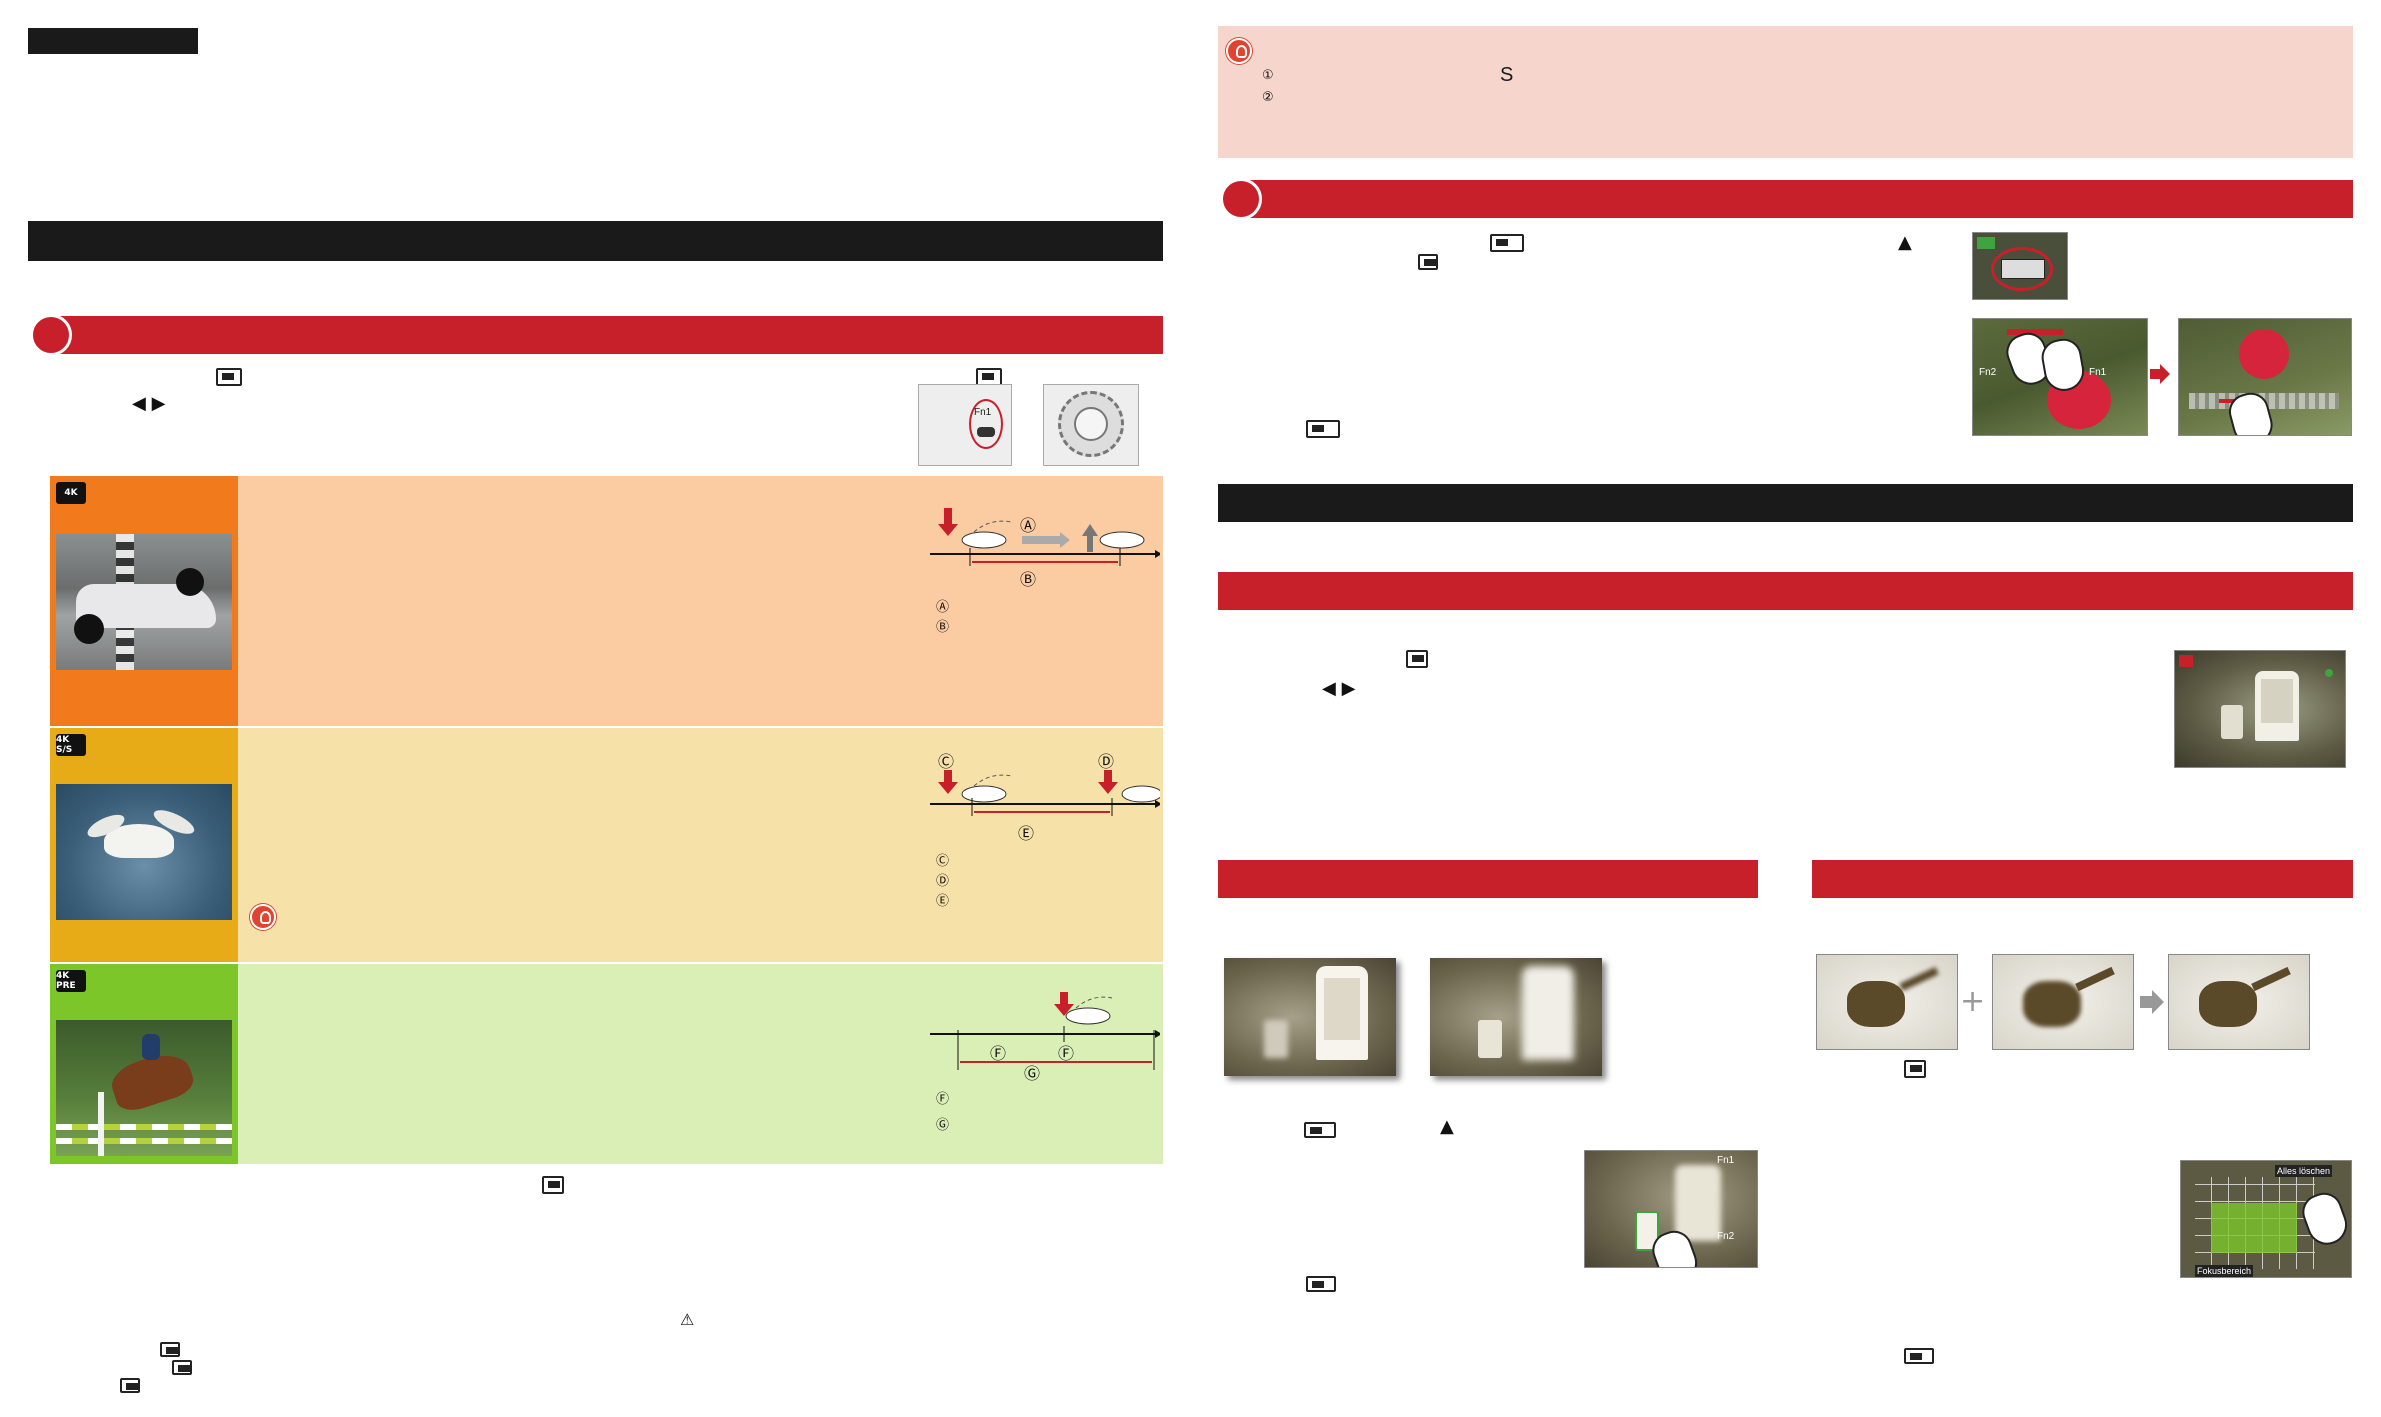  I want to click on timeline-letter-f2: Ⓕ, so click(1066, 1053).